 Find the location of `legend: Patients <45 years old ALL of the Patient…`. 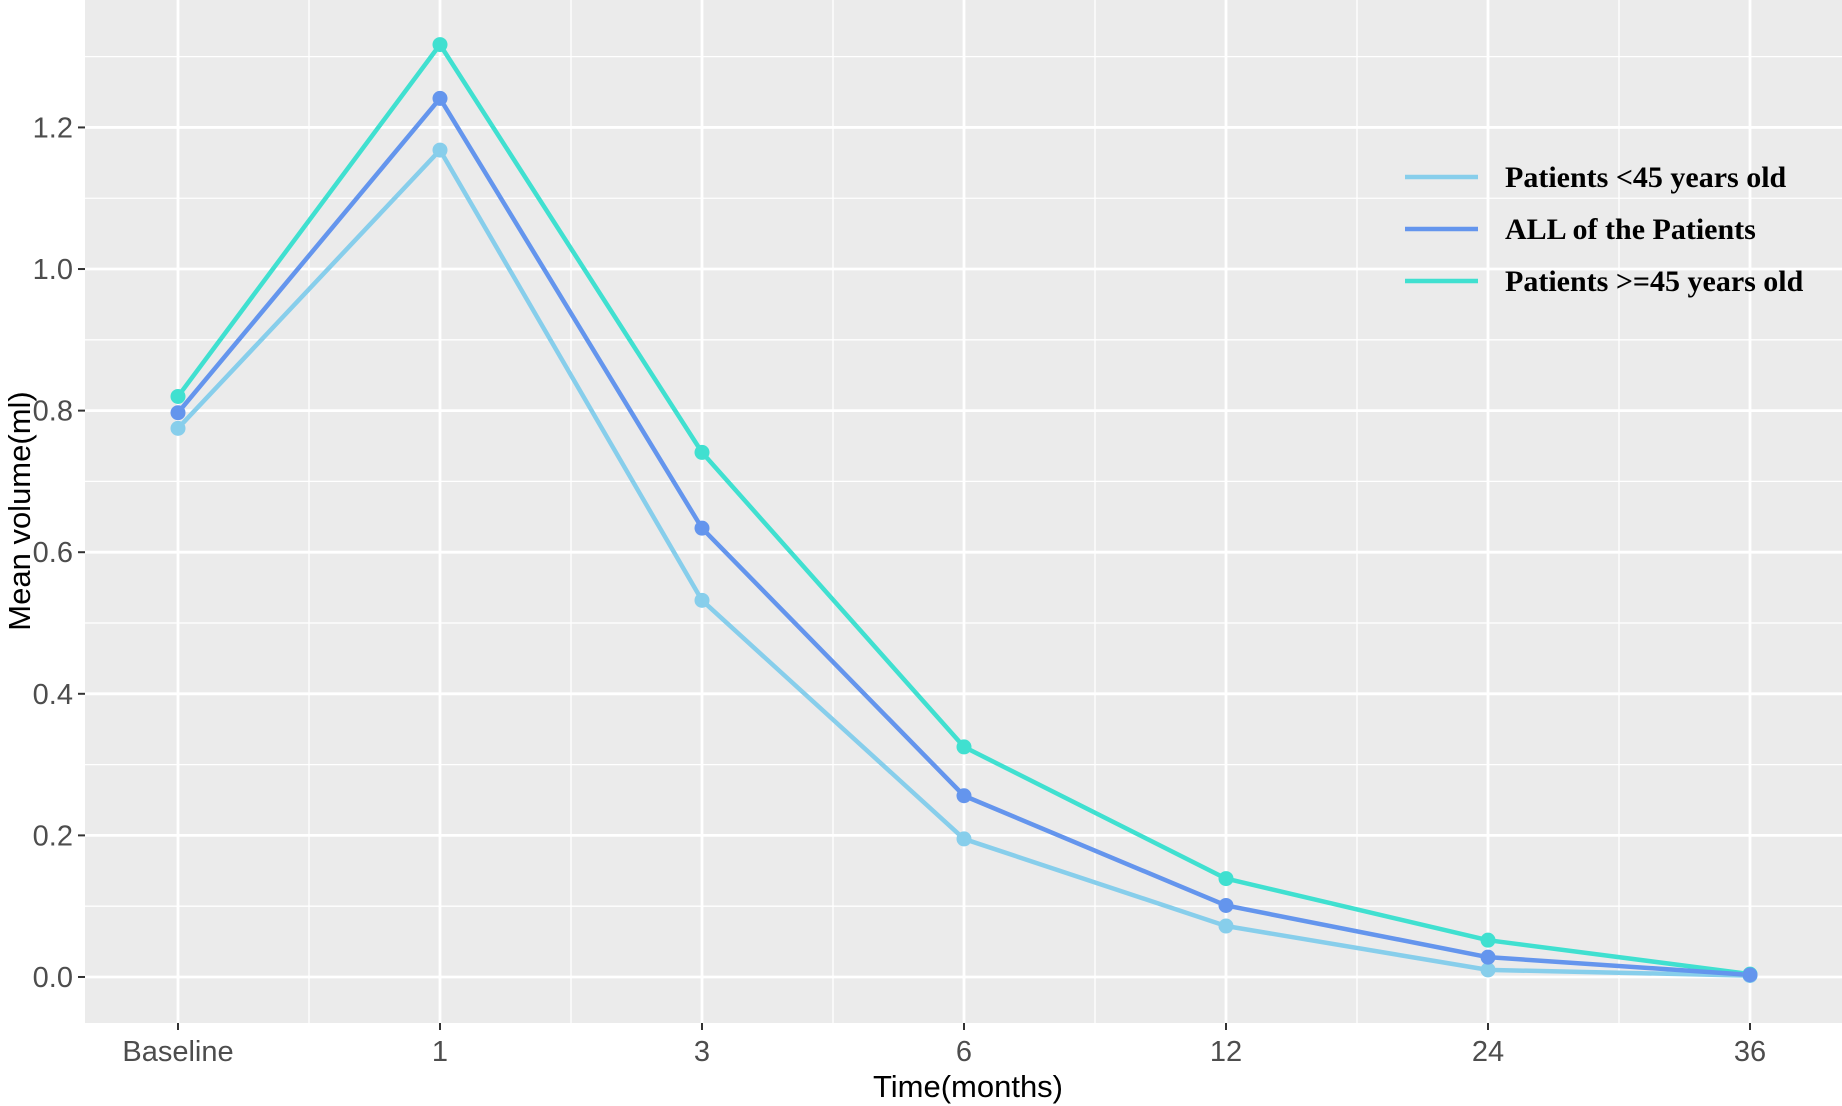

legend: Patients <45 years old ALL of the Patient… is located at coordinates (1604, 229).